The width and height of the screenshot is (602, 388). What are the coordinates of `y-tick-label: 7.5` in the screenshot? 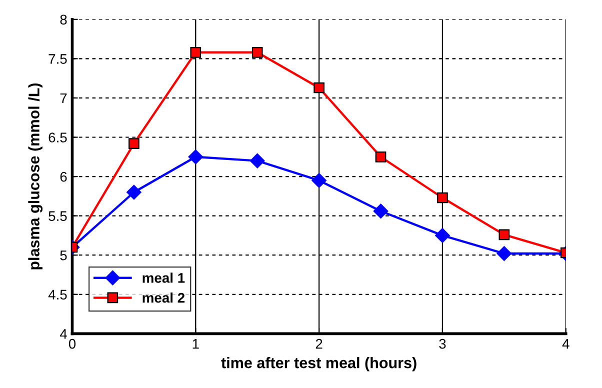 It's located at (57, 59).